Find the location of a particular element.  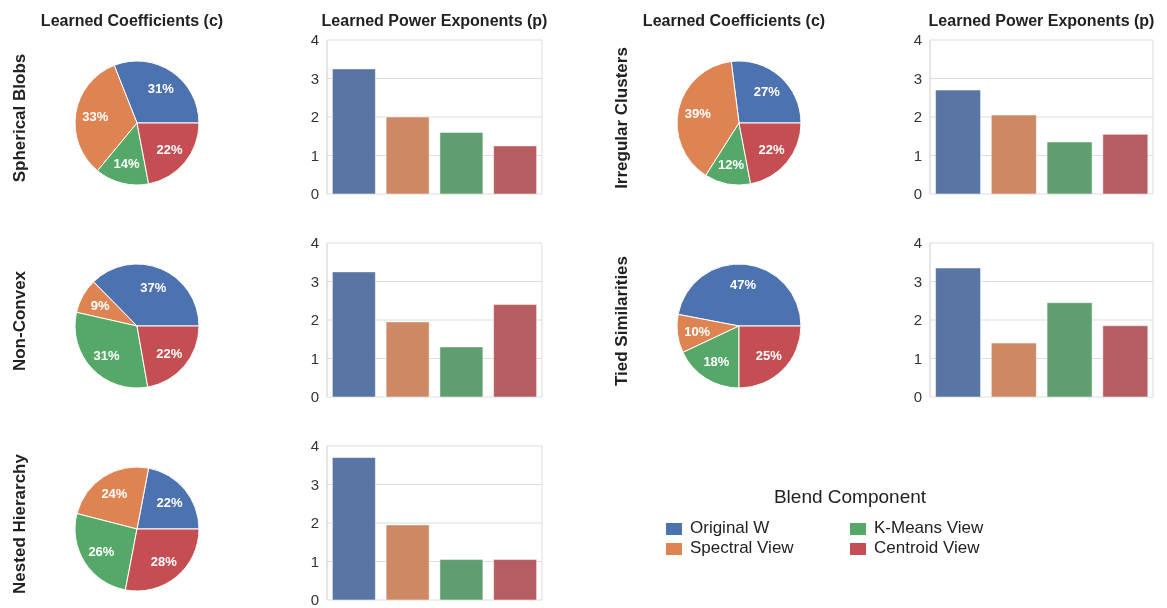

legend-label: Original W is located at coordinates (730, 528).